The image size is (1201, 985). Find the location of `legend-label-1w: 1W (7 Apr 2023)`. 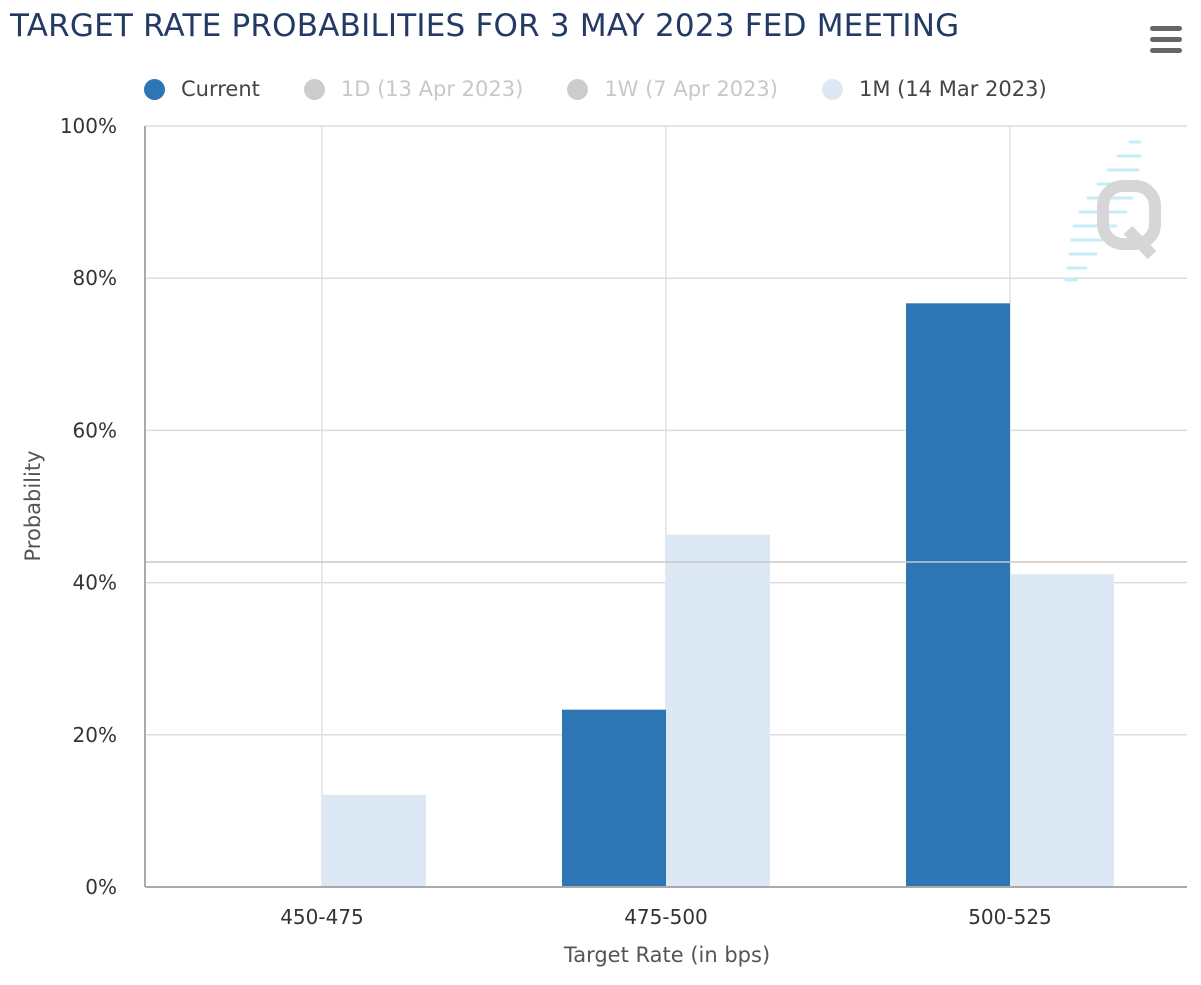

legend-label-1w: 1W (7 Apr 2023) is located at coordinates (691, 89).